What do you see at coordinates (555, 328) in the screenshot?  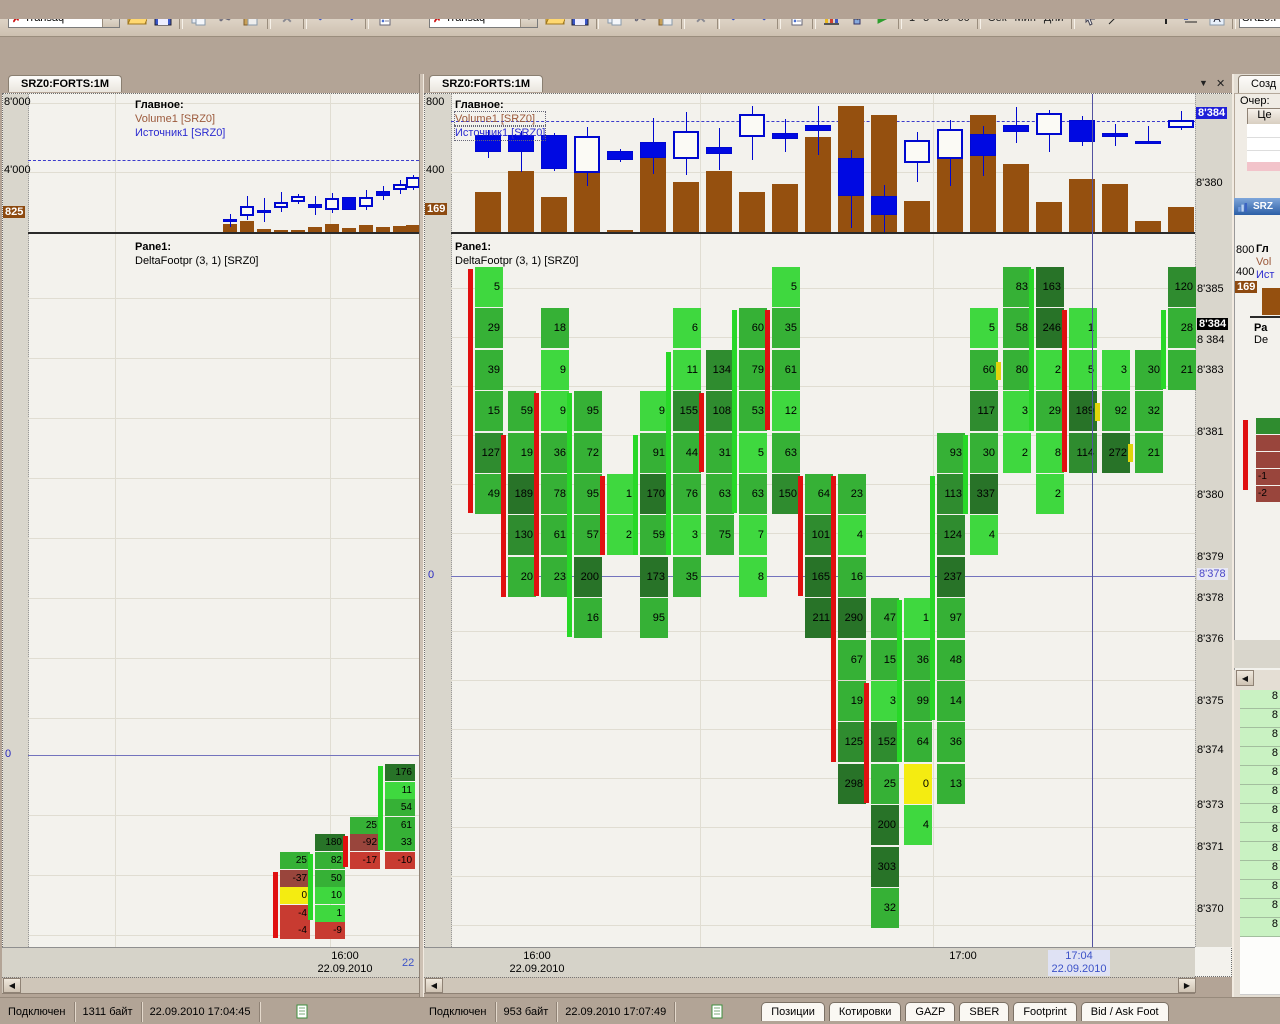 I see `footprint-cell: 18` at bounding box center [555, 328].